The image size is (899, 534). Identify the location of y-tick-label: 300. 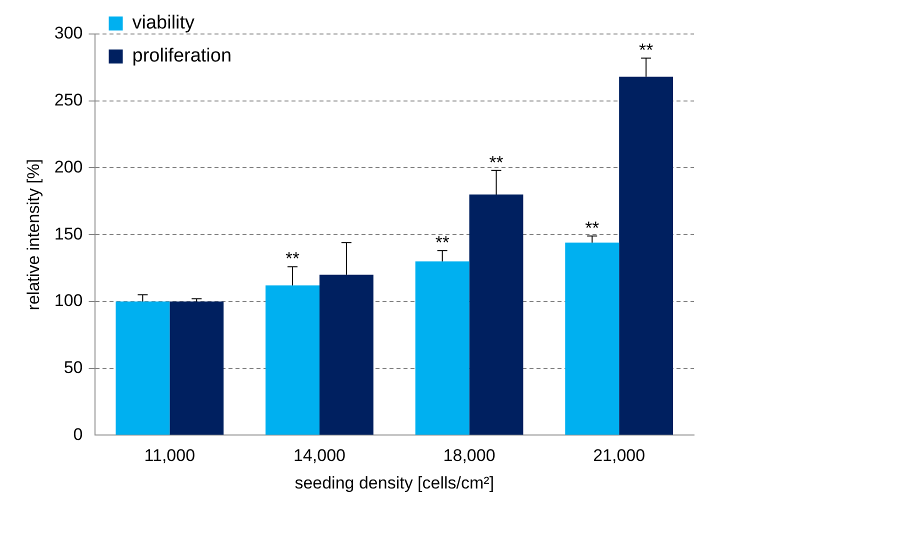
(68, 33).